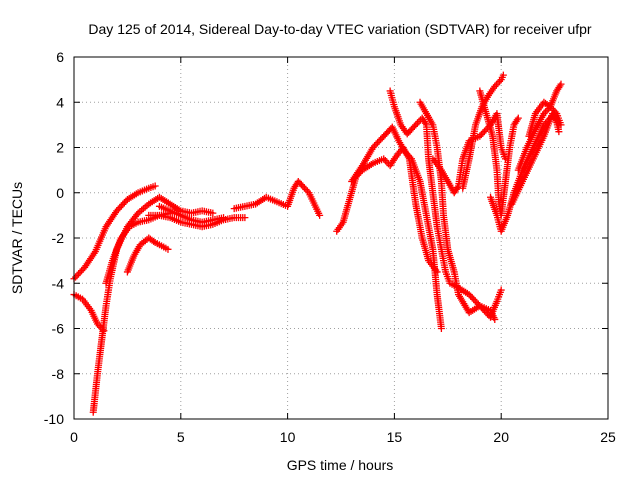 The height and width of the screenshot is (480, 640). Describe the element at coordinates (395, 437) in the screenshot. I see `x-tick-label: 15` at that location.